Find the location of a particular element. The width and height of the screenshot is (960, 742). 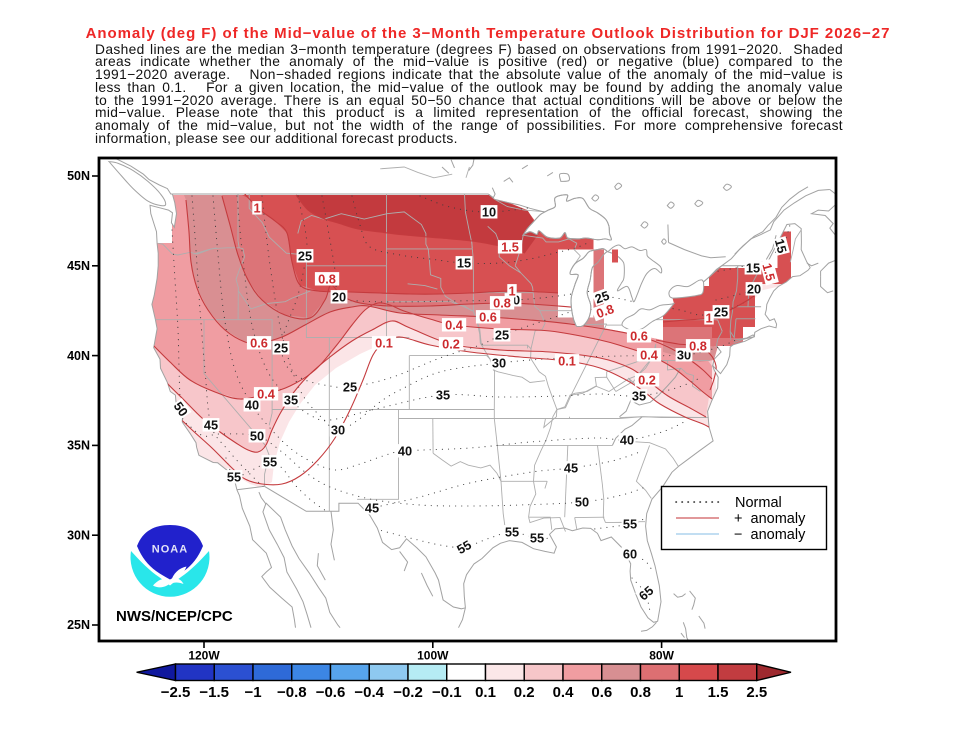

svg-text: −0.1 is located at coordinates (447, 692).